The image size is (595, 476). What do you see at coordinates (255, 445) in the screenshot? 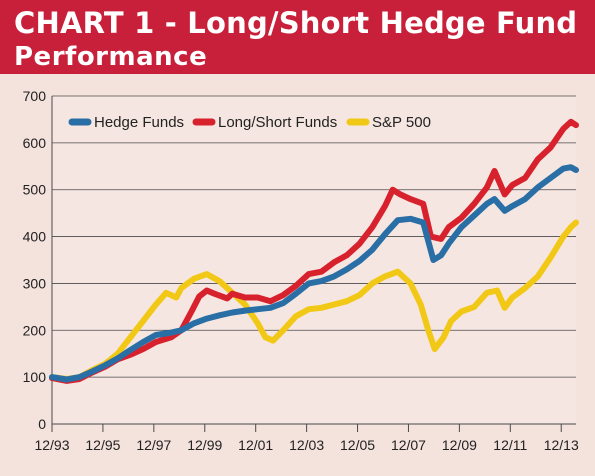
I see `x-tick-label: 12/01` at bounding box center [255, 445].